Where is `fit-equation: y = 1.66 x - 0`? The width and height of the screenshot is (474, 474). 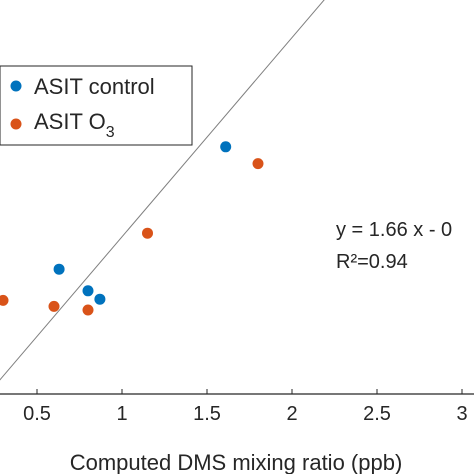 fit-equation: y = 1.66 x - 0 is located at coordinates (394, 230).